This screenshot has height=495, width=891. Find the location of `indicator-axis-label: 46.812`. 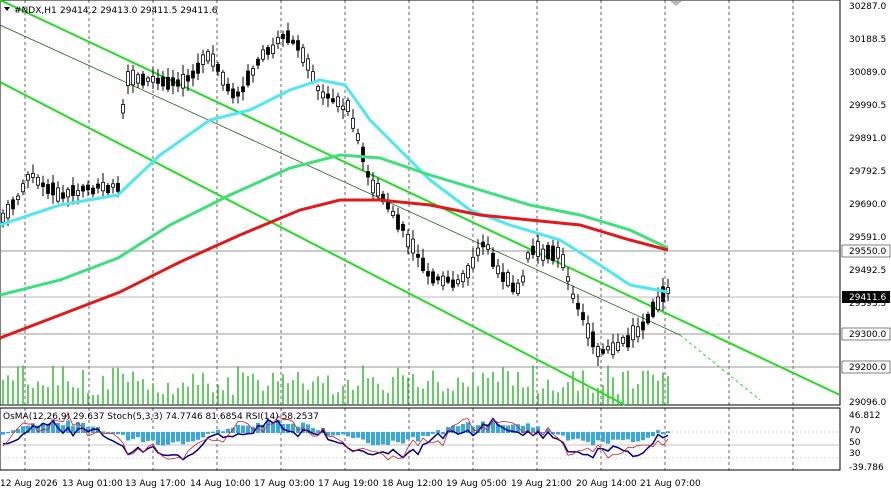

indicator-axis-label: 46.812 is located at coordinates (865, 416).